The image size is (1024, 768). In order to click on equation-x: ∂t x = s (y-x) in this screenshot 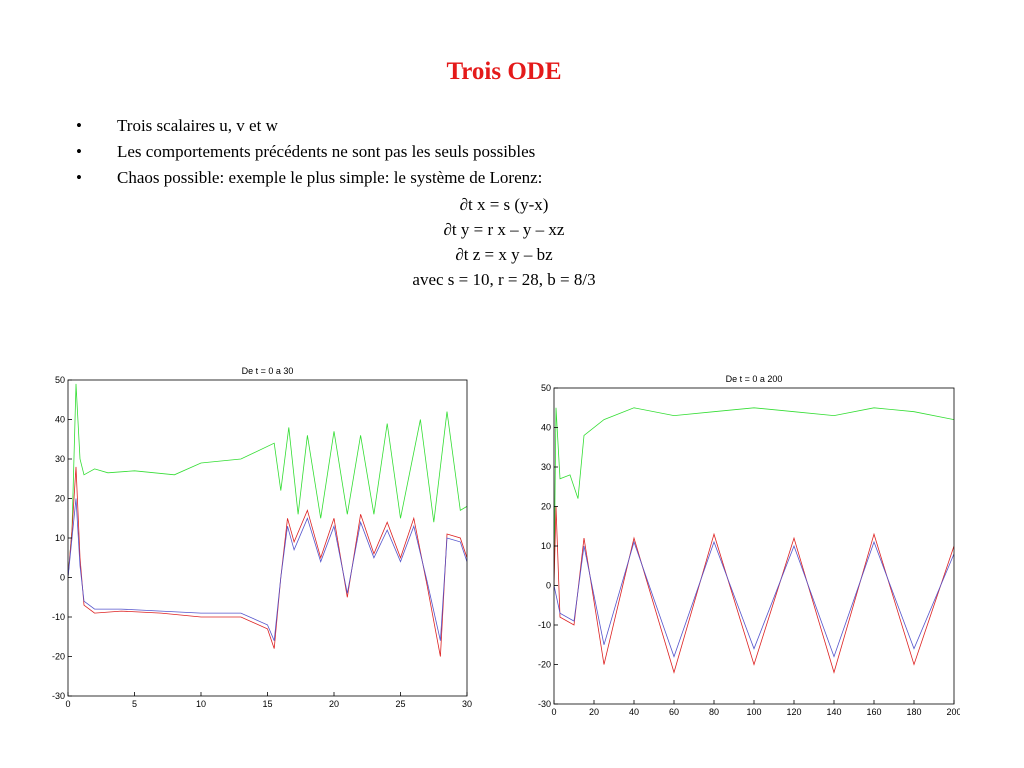, I will do `click(504, 204)`.